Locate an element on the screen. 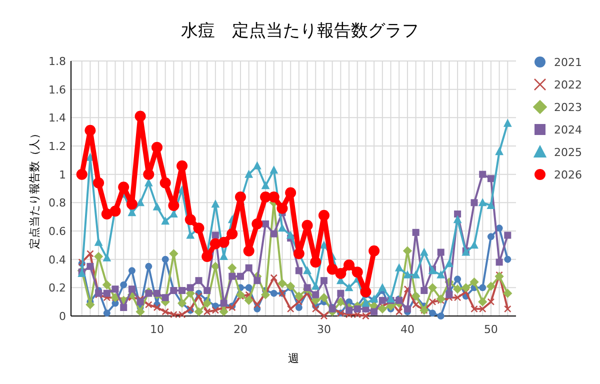 The width and height of the screenshot is (600, 384). y-tick-label: 1.6 is located at coordinates (57, 89).